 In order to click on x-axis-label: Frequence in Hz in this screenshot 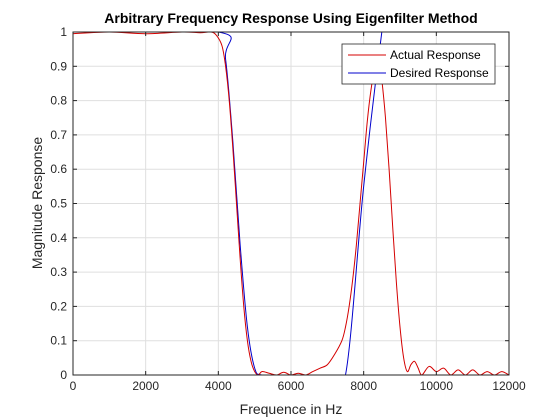, I will do `click(291, 409)`.